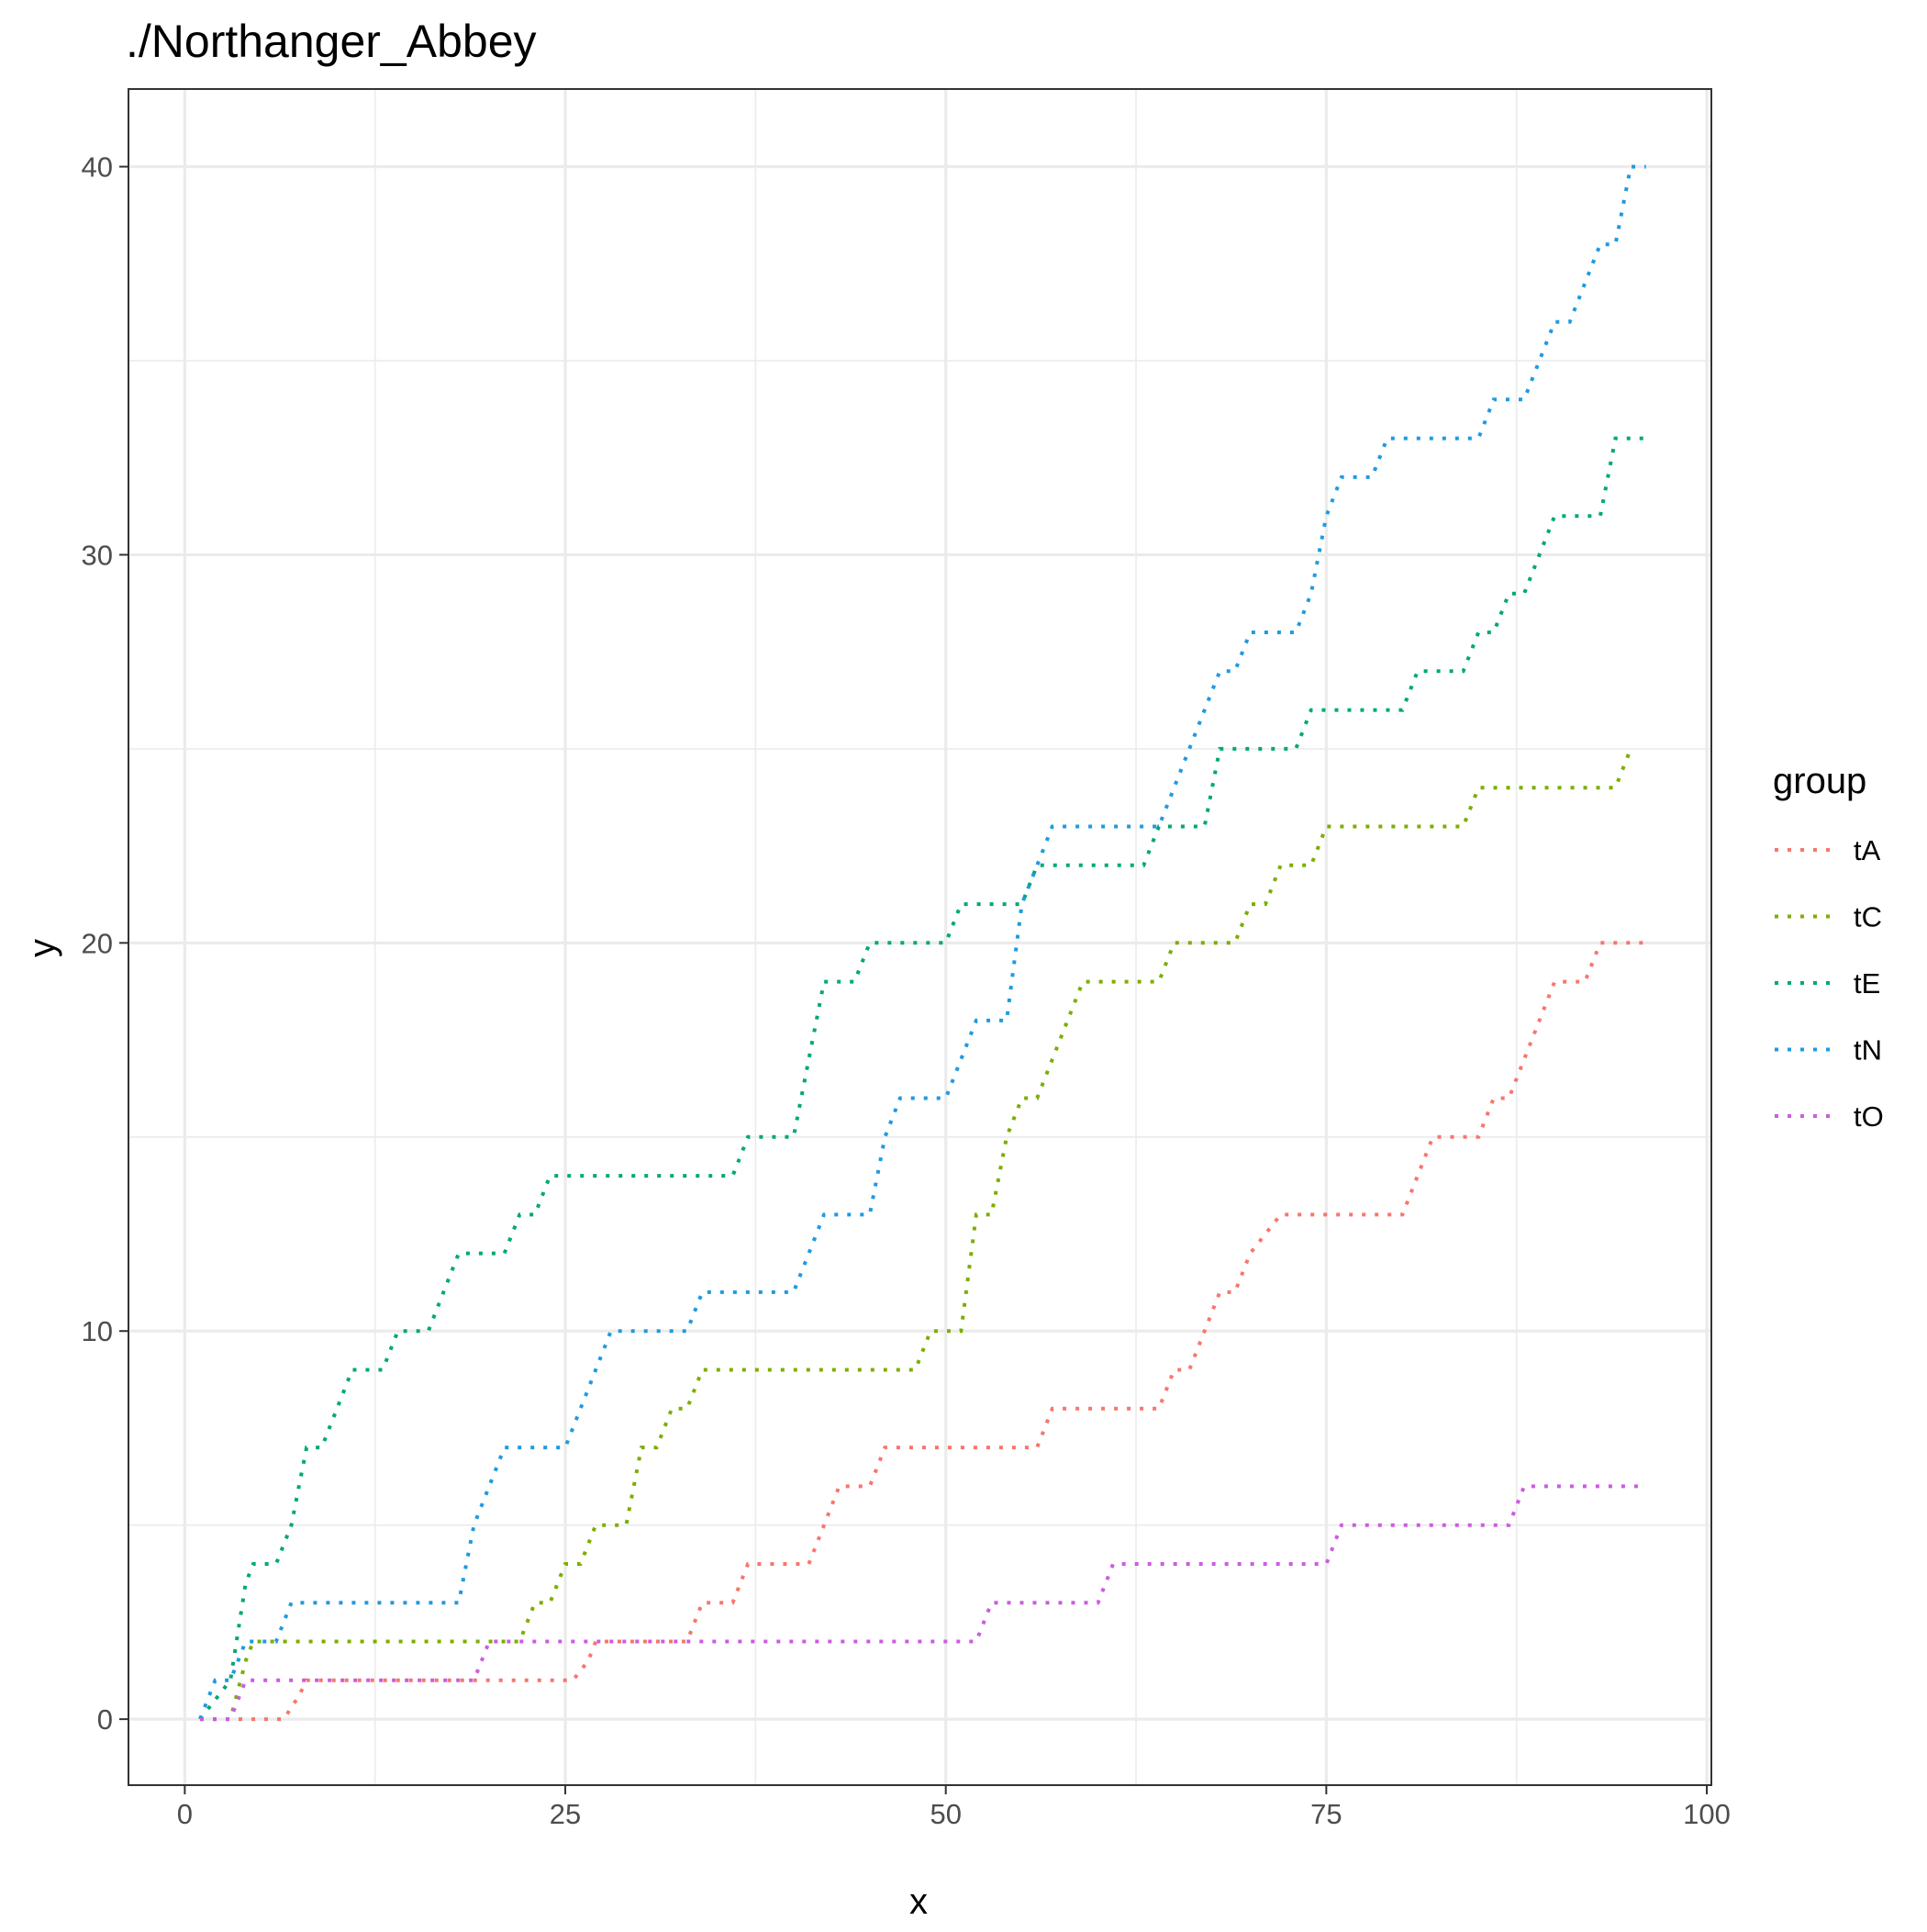  Describe the element at coordinates (1869, 1117) in the screenshot. I see `legend-label-tO: tO` at that location.